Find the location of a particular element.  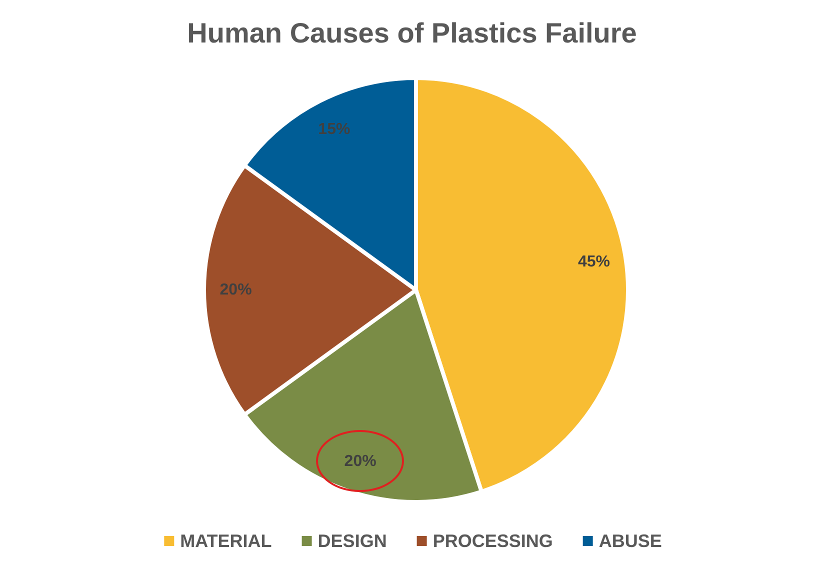

legend-label: PROCESSING is located at coordinates (492, 541).